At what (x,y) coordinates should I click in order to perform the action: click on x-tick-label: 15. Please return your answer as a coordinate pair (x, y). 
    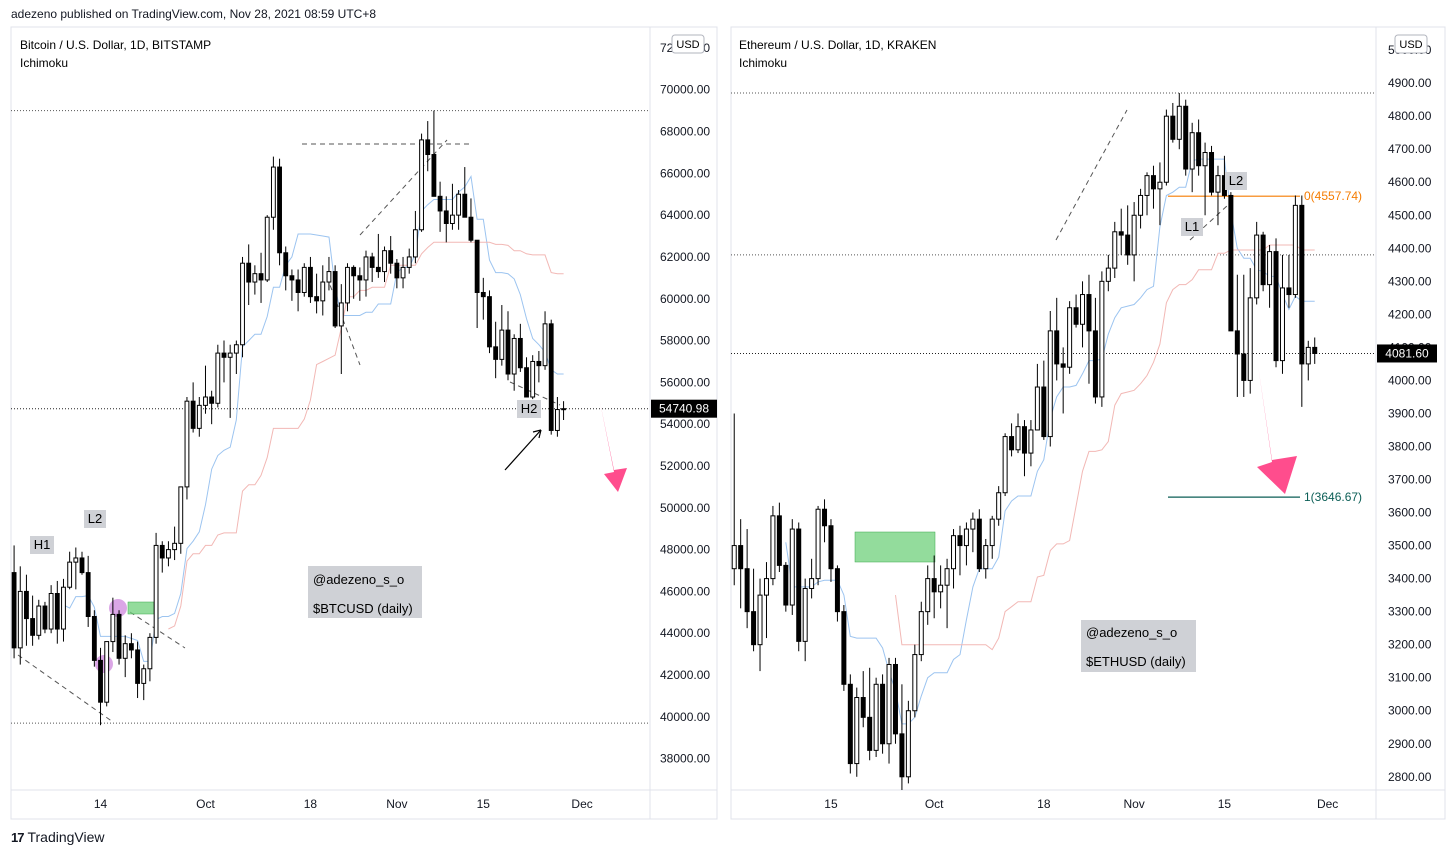
    Looking at the image, I should click on (831, 804).